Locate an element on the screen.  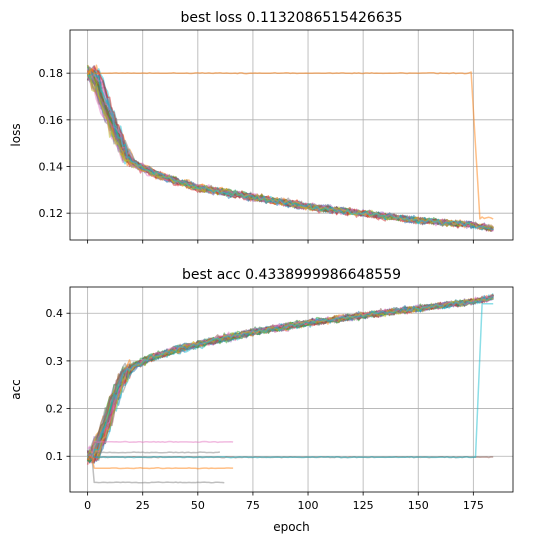
acc-xtick-label: 150 is located at coordinates (418, 505).